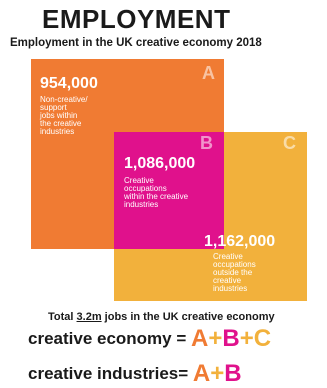  What do you see at coordinates (289, 143) in the screenshot?
I see `segment-c-letter: C` at bounding box center [289, 143].